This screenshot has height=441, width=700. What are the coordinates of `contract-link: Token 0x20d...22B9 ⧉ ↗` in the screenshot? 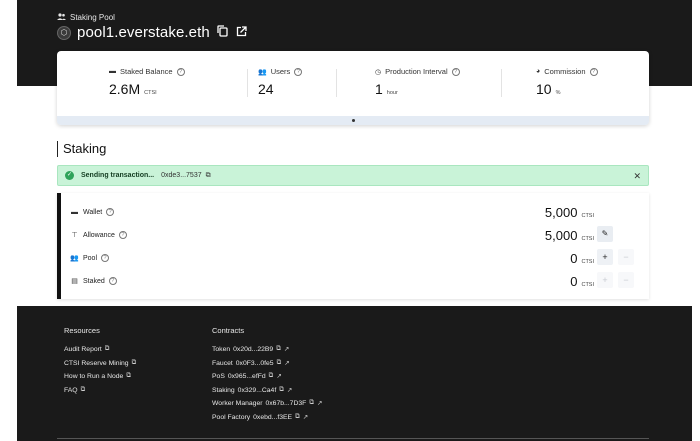 It's located at (250, 349).